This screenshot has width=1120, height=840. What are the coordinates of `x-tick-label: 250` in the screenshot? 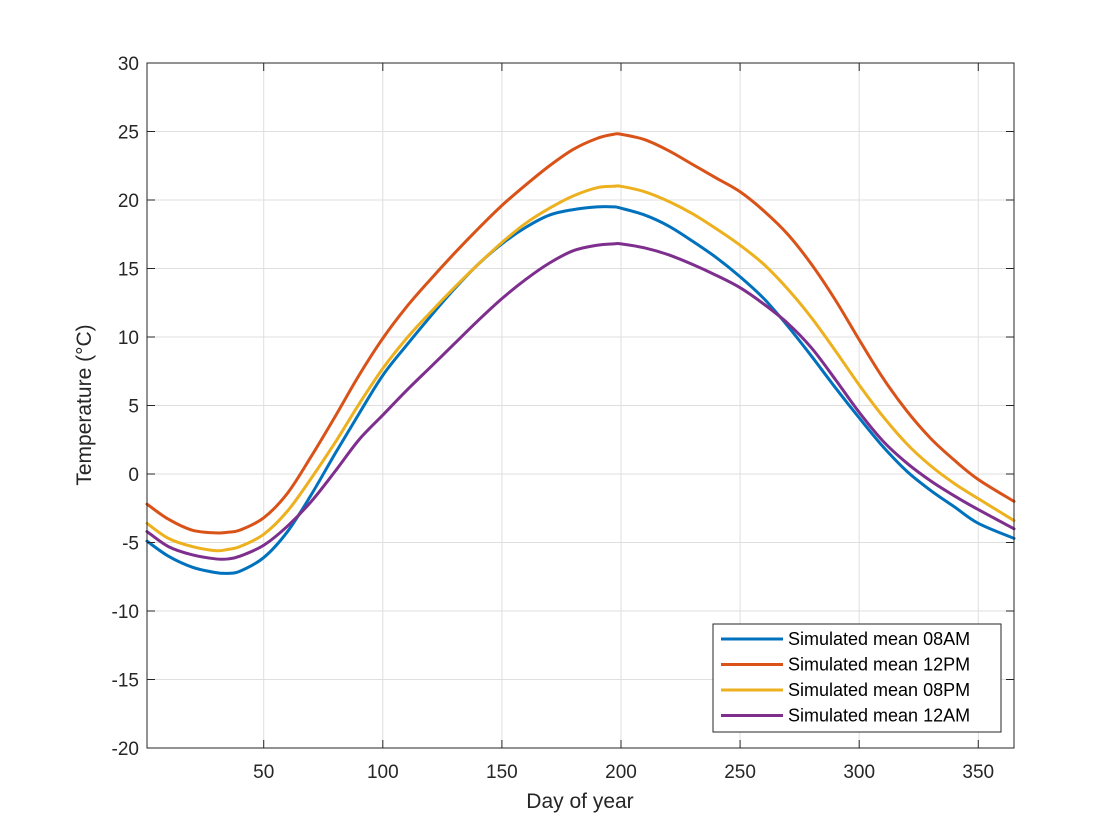 It's located at (740, 772).